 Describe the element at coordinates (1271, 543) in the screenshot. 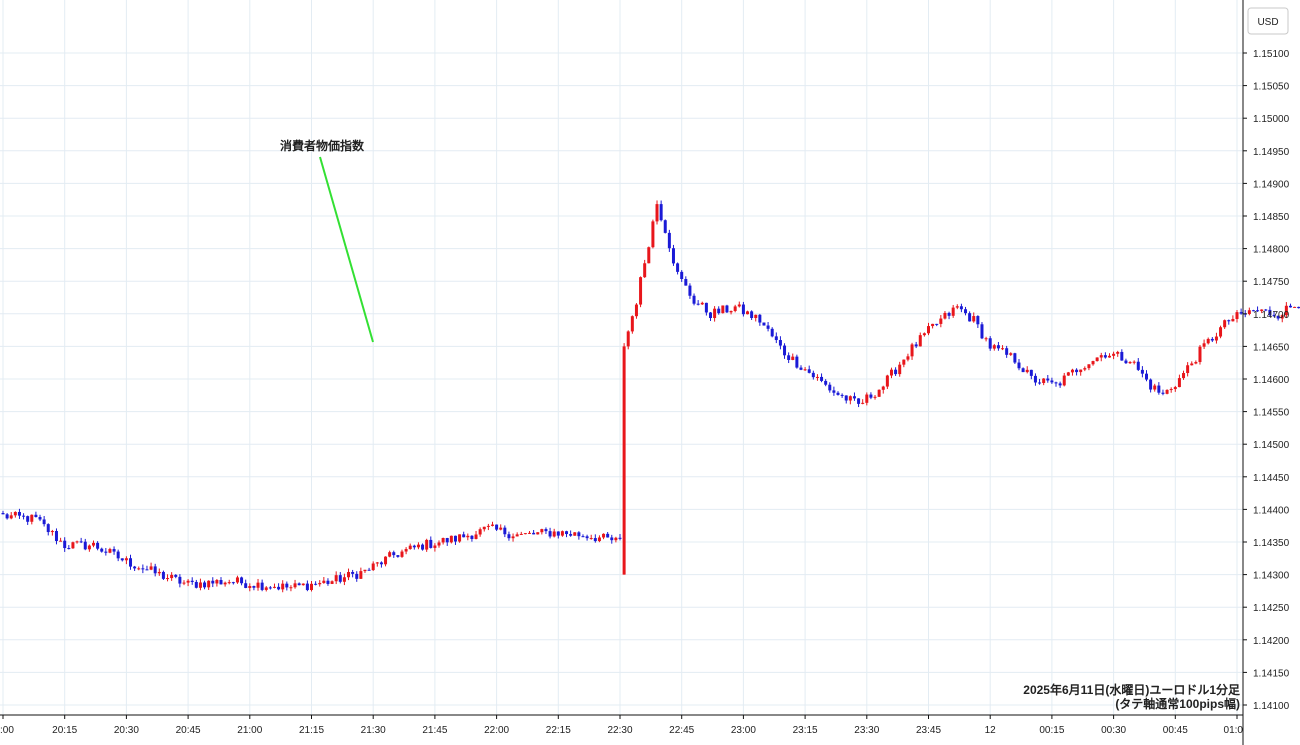

I see `y-tick-label: 1.14350` at that location.